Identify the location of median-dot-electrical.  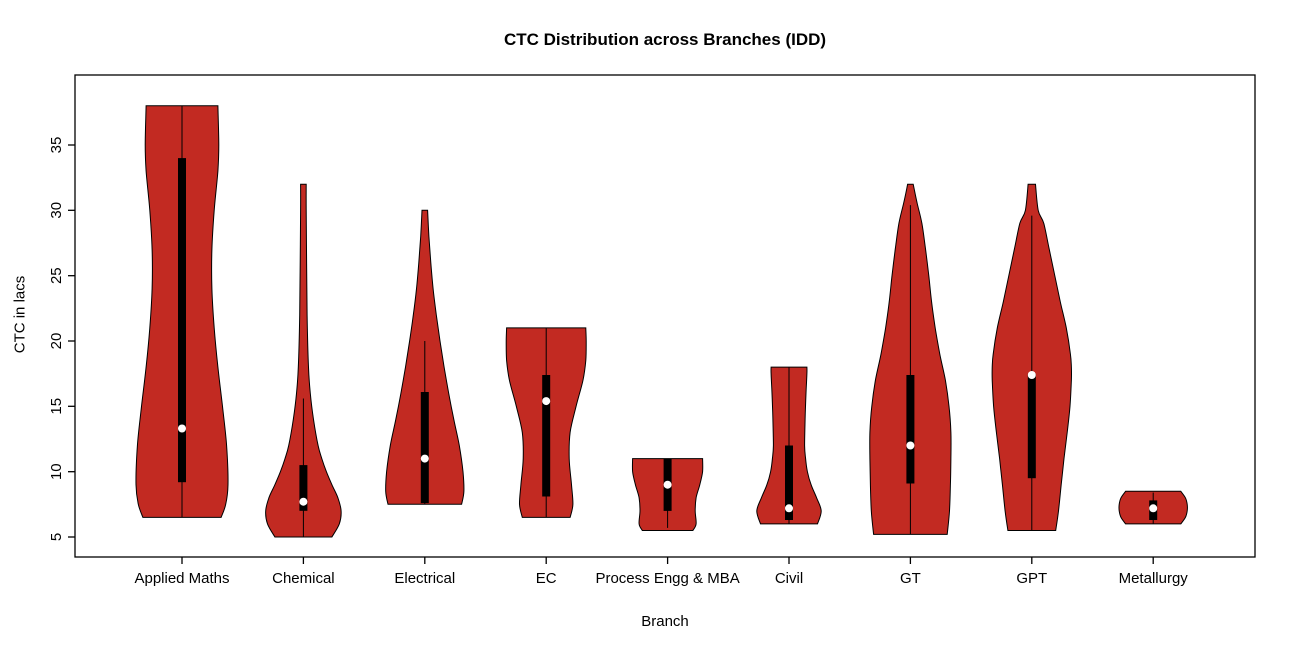
(424, 458).